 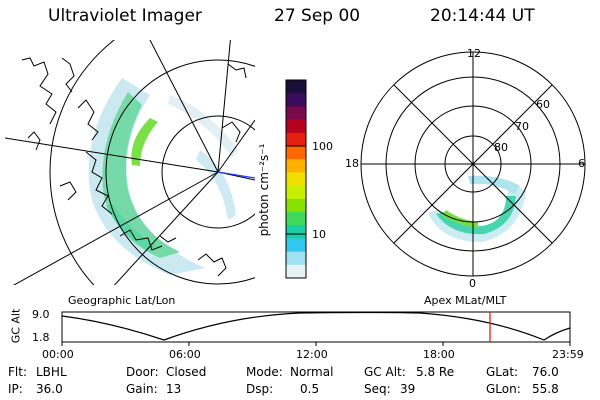 I want to click on colorbar-tick-label-100: 100, so click(x=322, y=146).